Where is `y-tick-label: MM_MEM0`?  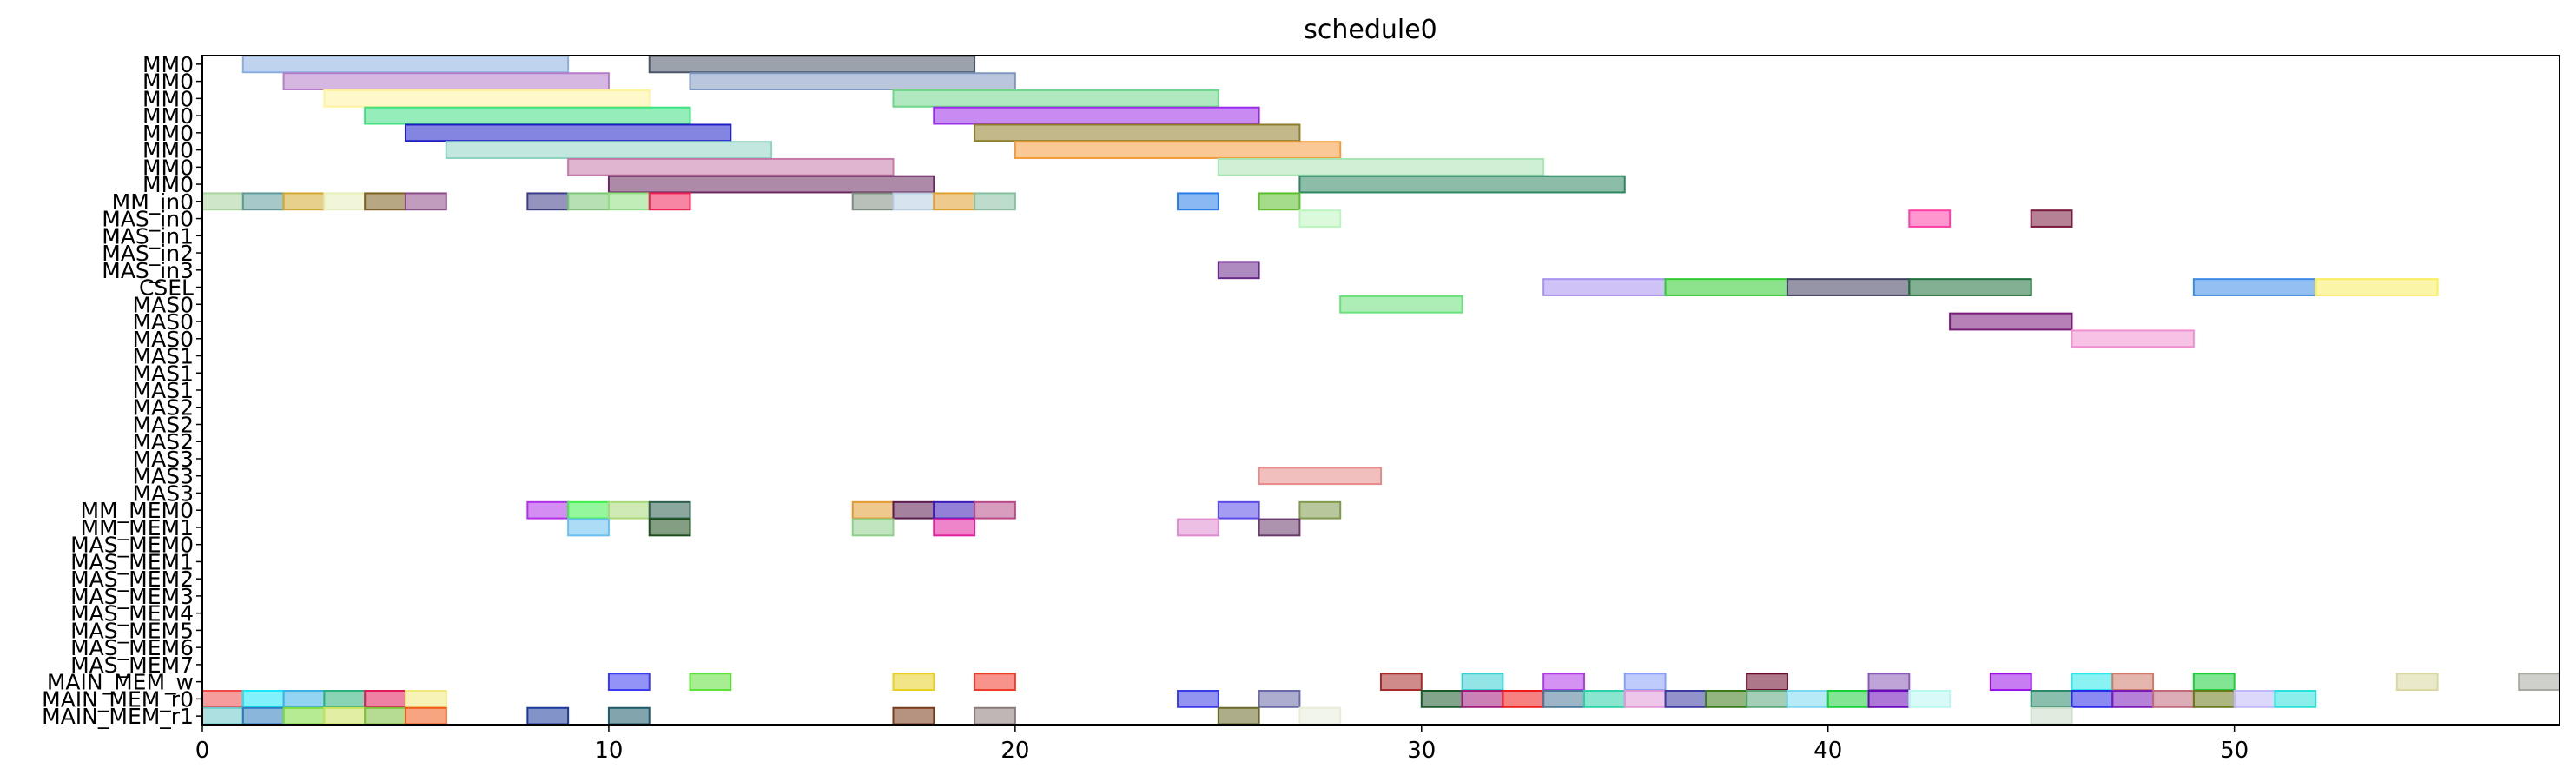
y-tick-label: MM_MEM0 is located at coordinates (137, 511).